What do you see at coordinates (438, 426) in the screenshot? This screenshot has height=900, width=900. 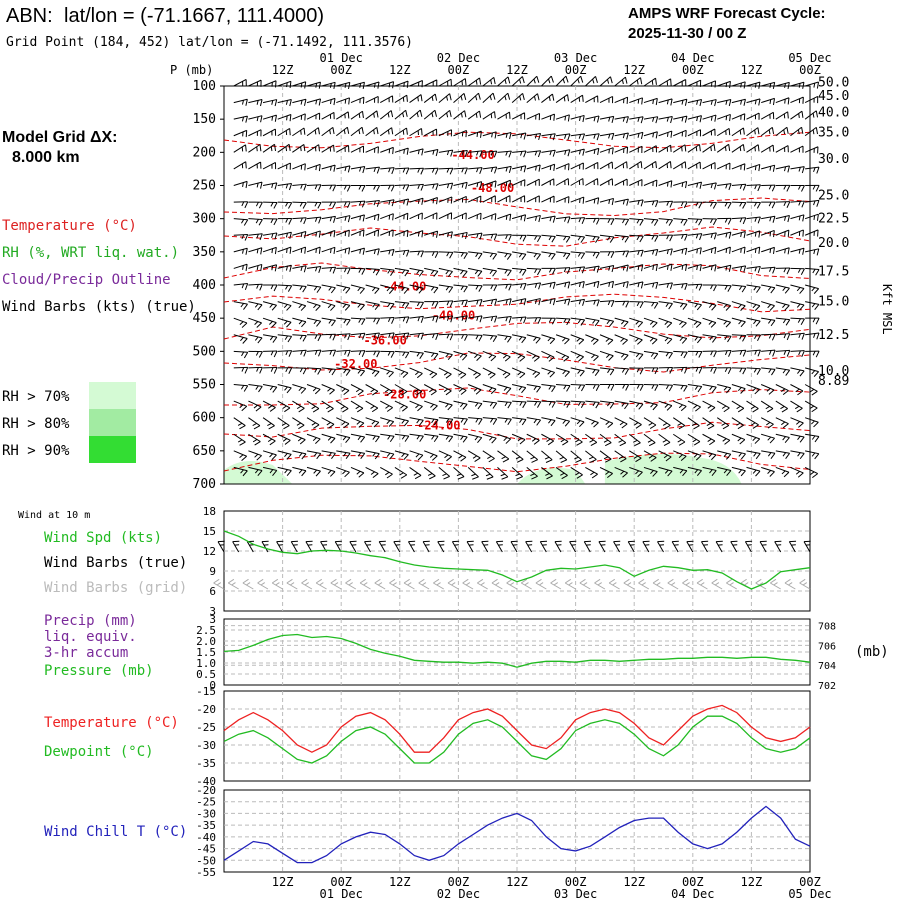 I see `isotherm-label: -24.00` at bounding box center [438, 426].